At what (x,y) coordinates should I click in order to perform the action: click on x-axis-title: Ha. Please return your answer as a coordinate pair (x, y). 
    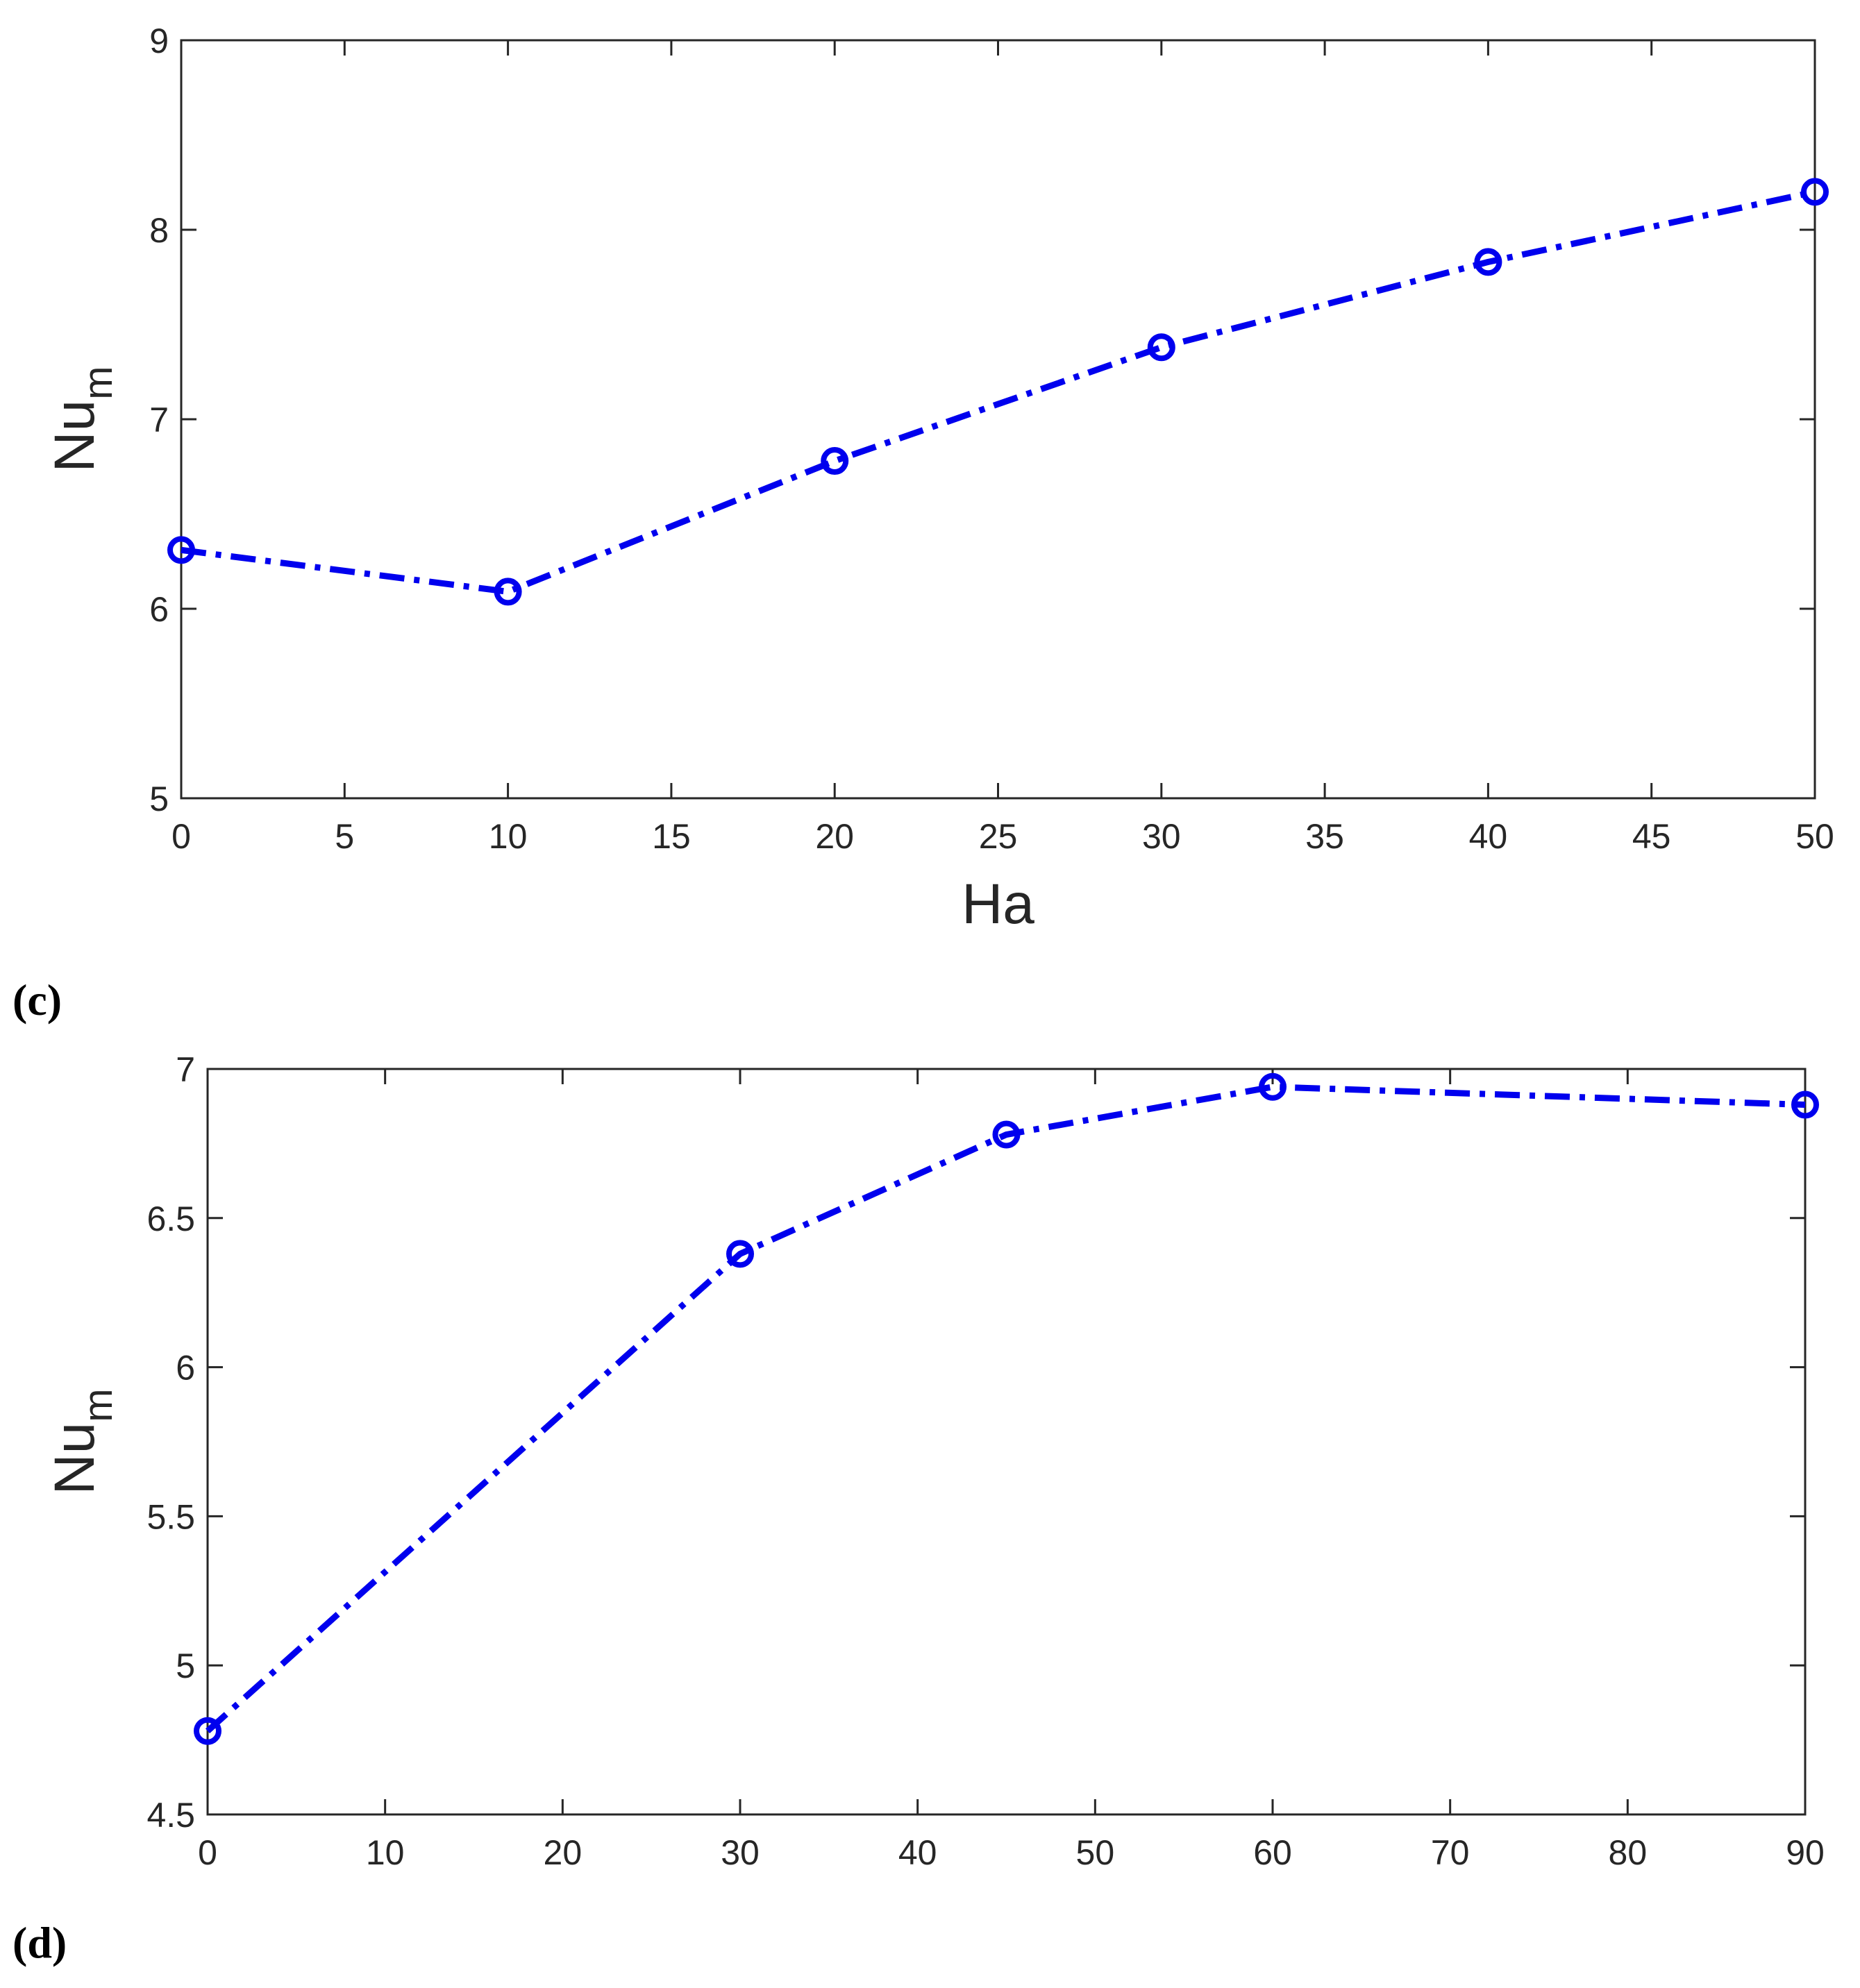
    Looking at the image, I should click on (998, 904).